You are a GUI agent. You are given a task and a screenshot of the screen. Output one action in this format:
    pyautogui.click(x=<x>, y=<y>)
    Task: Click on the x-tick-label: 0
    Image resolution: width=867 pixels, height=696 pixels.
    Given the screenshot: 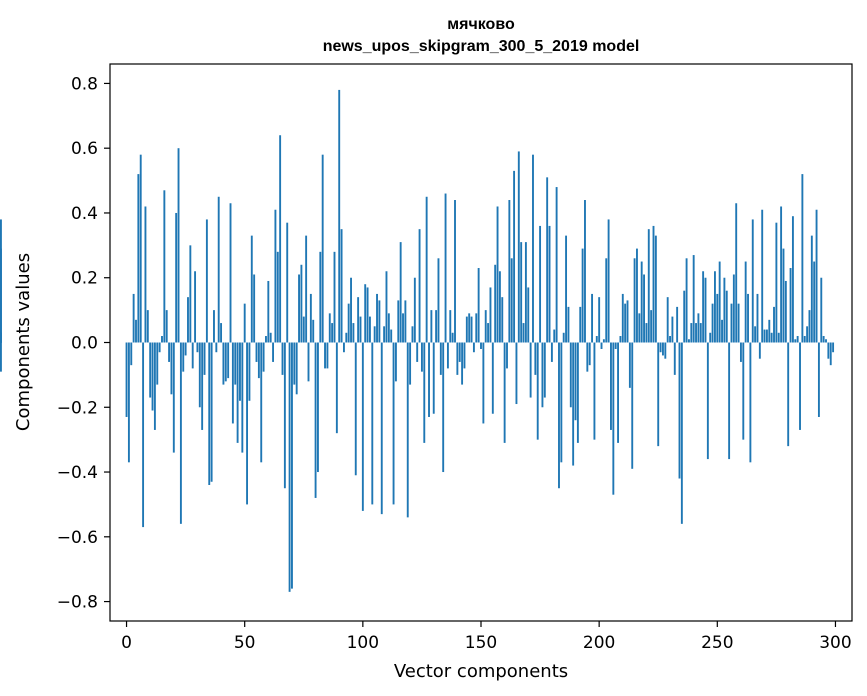 What is the action you would take?
    pyautogui.click(x=126, y=643)
    